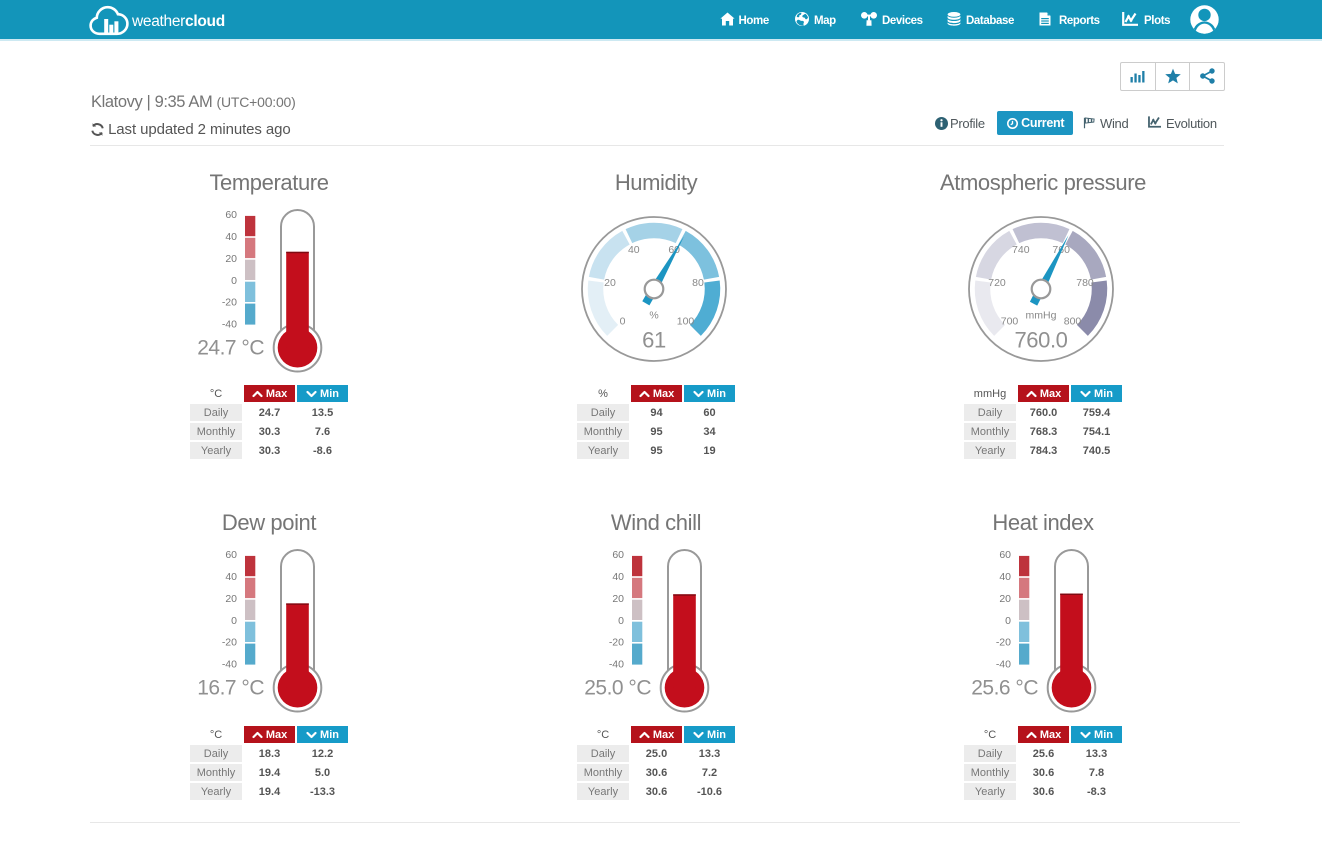 This screenshot has width=1329, height=843. I want to click on svg-text: 720, so click(997, 283).